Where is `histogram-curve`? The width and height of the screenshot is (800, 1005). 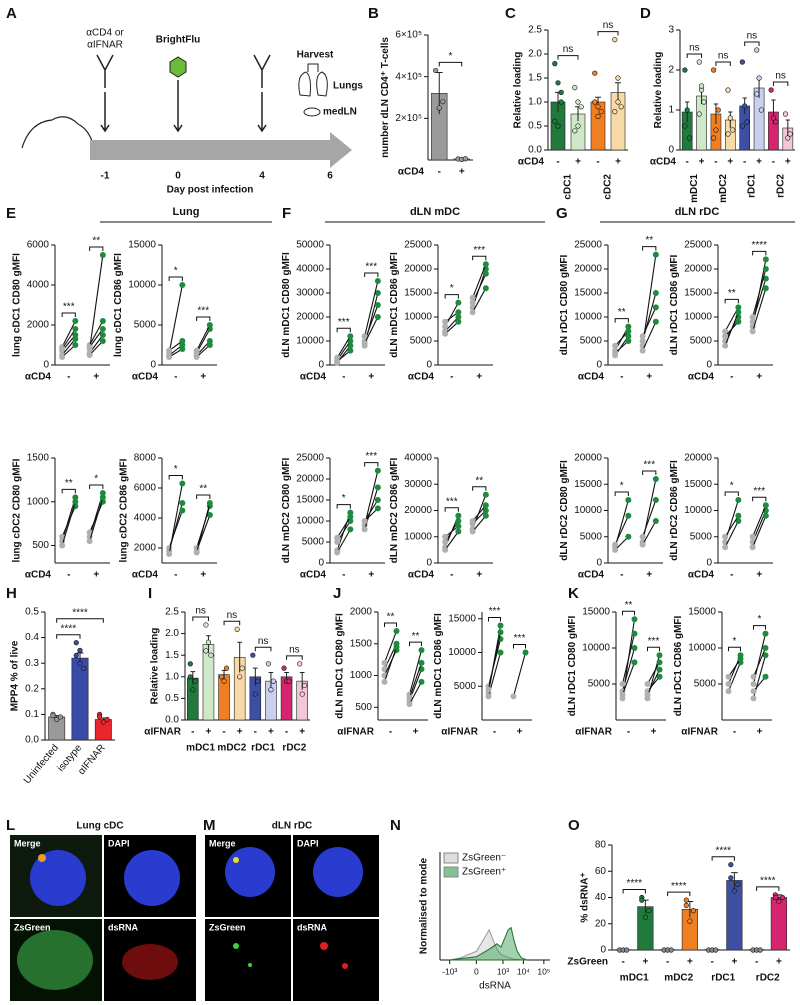
histogram-curve is located at coordinates (486, 944).